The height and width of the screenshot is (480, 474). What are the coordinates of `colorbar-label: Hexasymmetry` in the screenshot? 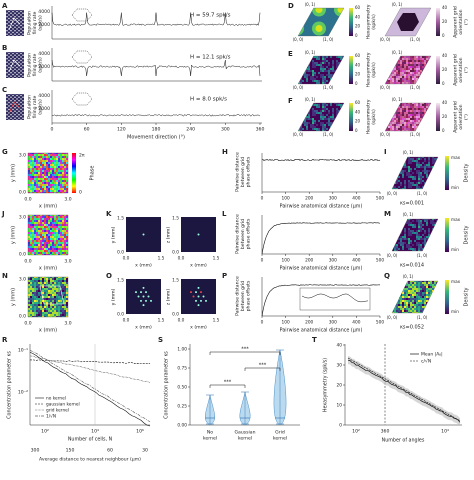 It's located at (369, 69).